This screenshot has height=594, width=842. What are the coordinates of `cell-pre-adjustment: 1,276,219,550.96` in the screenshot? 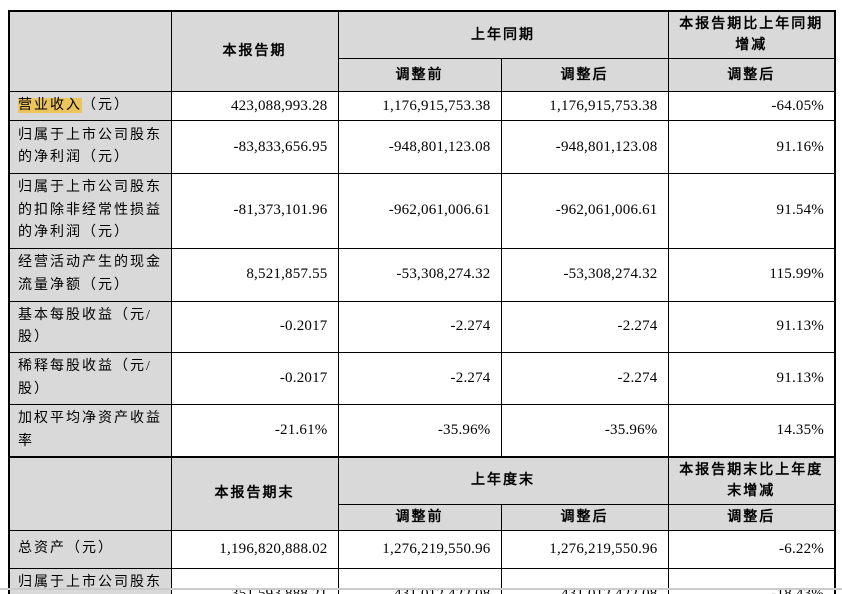 It's located at (419, 549).